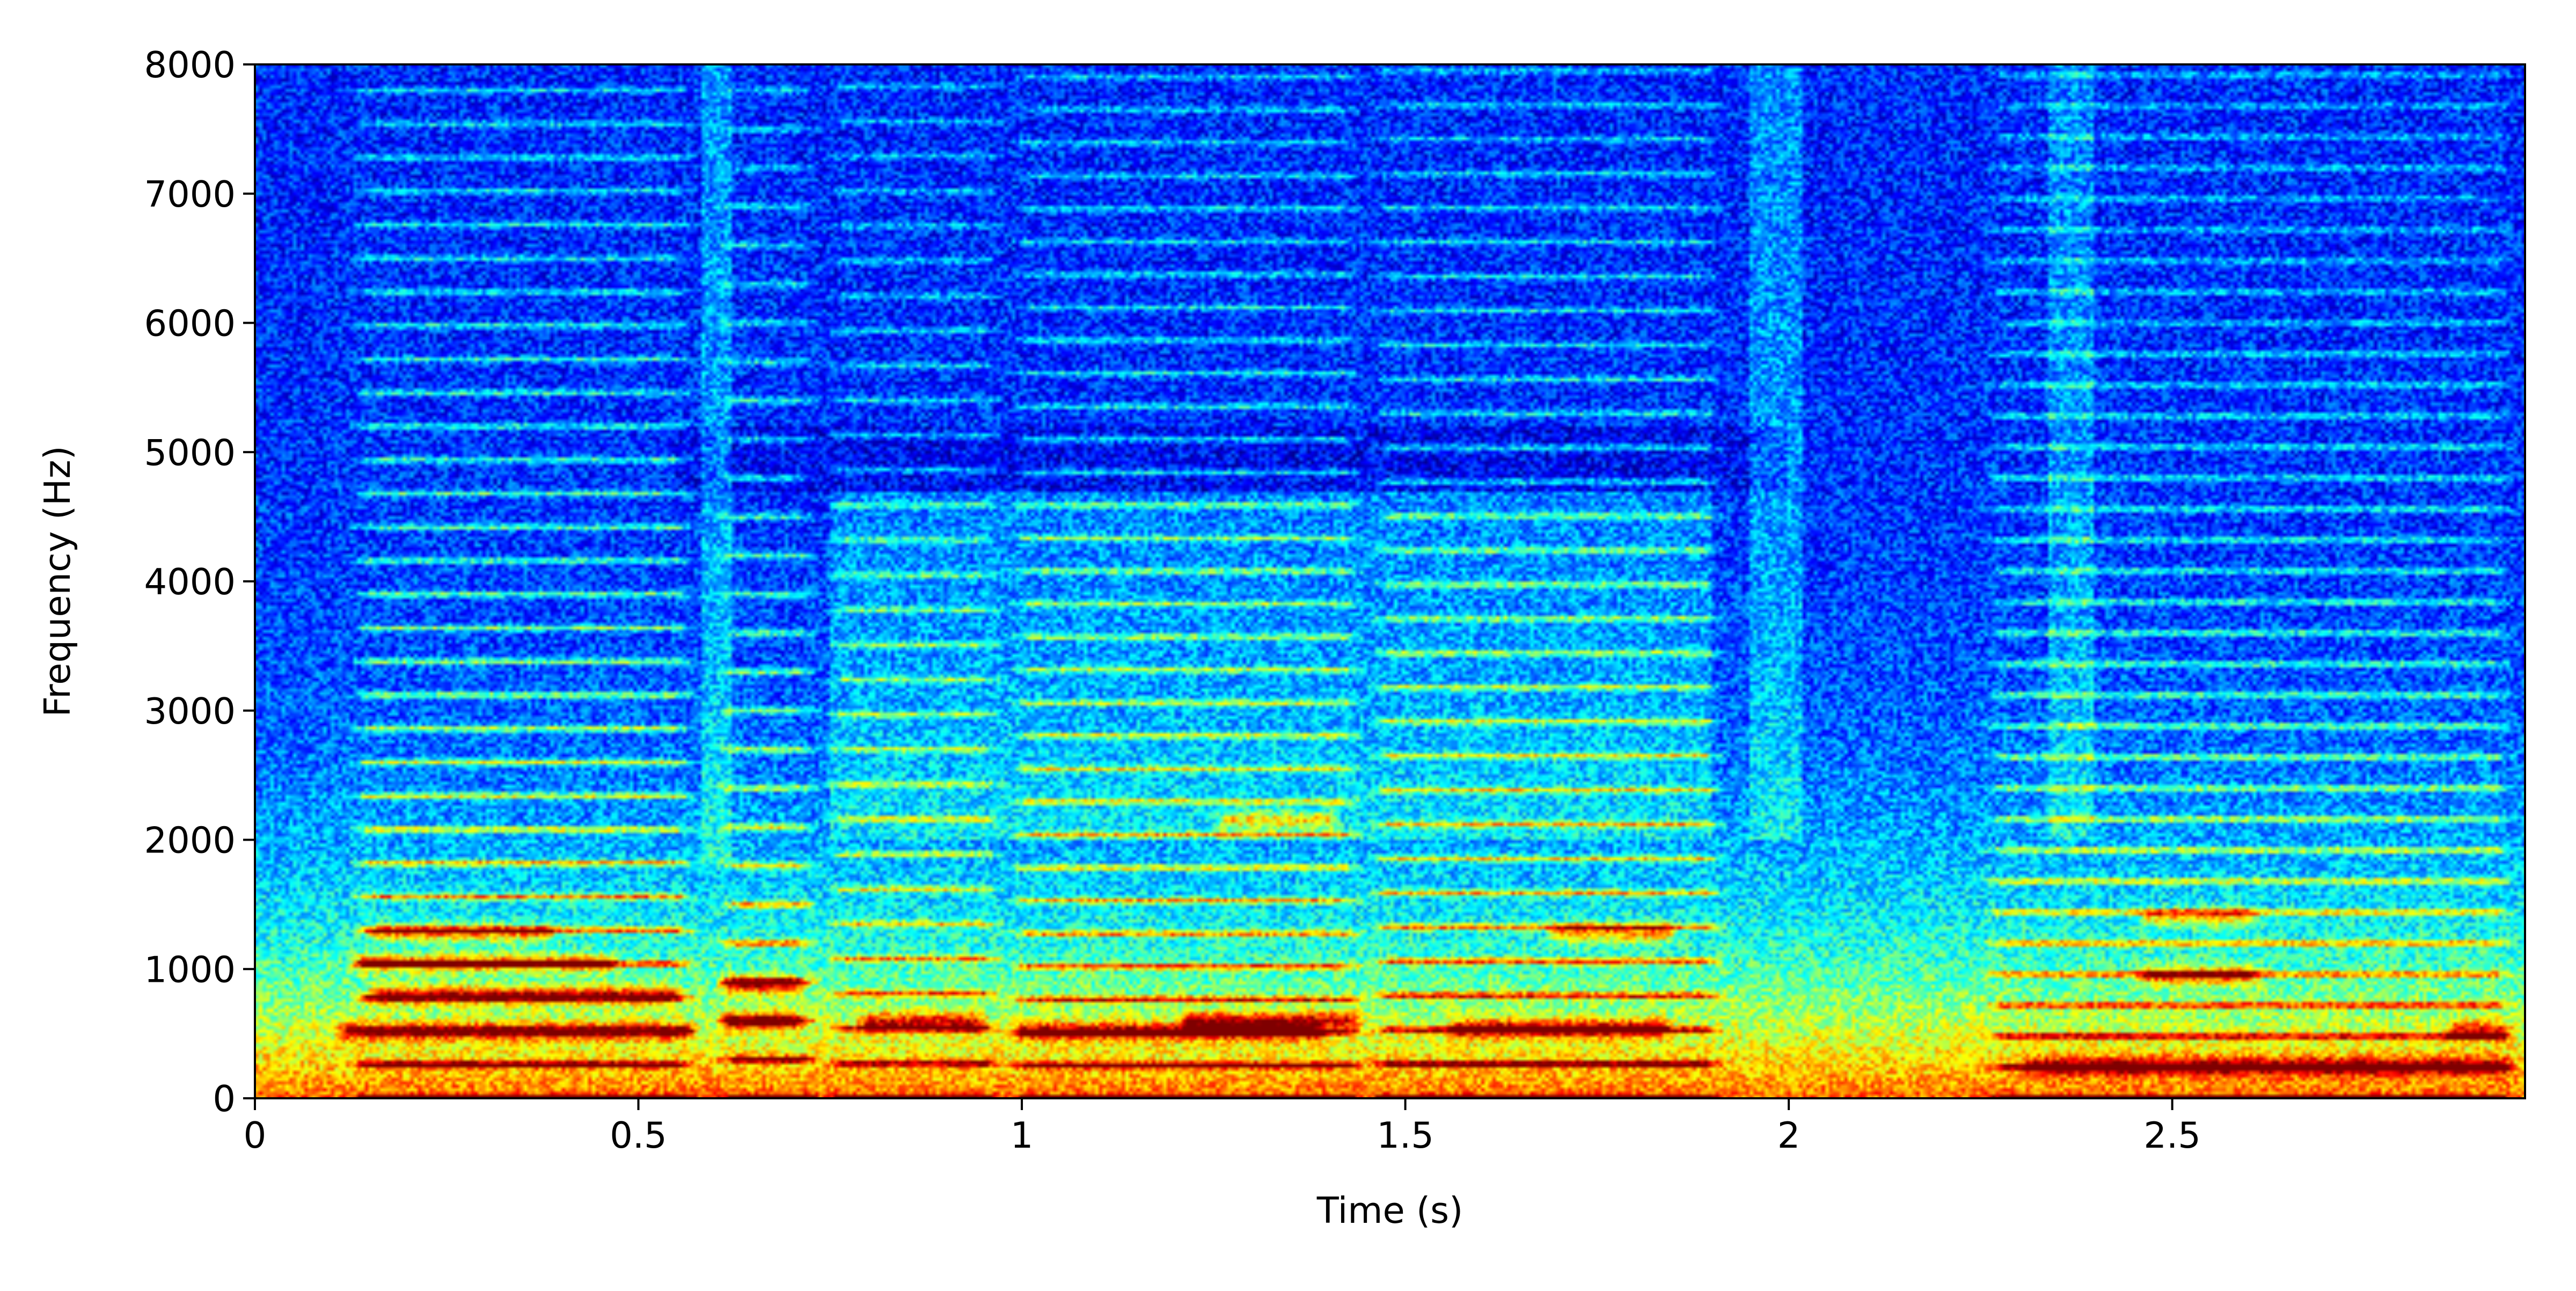 The height and width of the screenshot is (1291, 2576). What do you see at coordinates (2172, 1135) in the screenshot?
I see `x-tick-label: 2.5` at bounding box center [2172, 1135].